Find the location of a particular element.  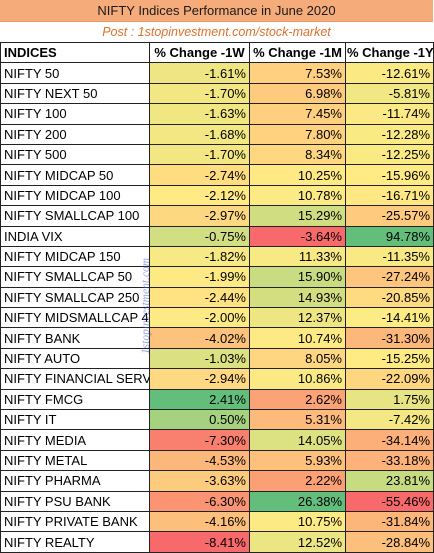

change-y1-cell: -12.28% is located at coordinates (389, 134).